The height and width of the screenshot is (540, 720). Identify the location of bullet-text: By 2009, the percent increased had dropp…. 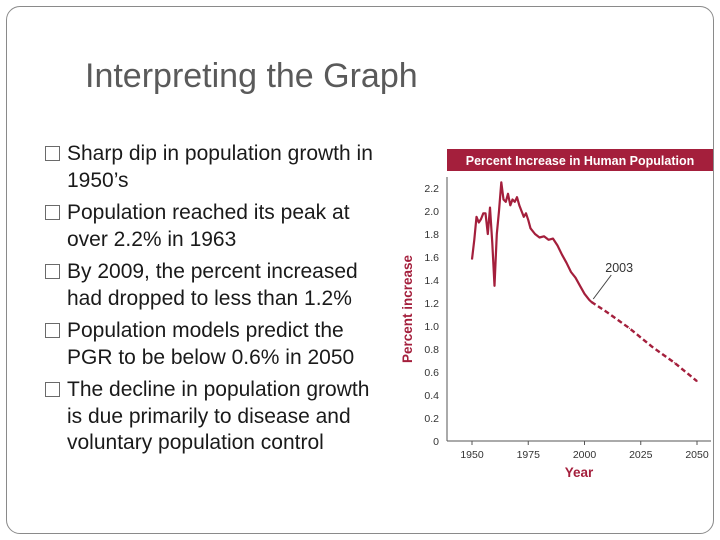
(212, 285).